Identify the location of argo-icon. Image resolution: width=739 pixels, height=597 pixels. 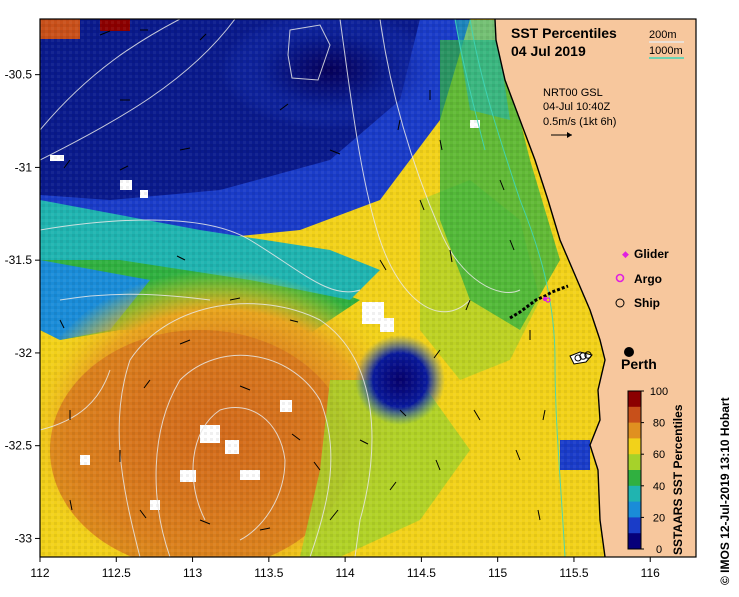
(620, 278).